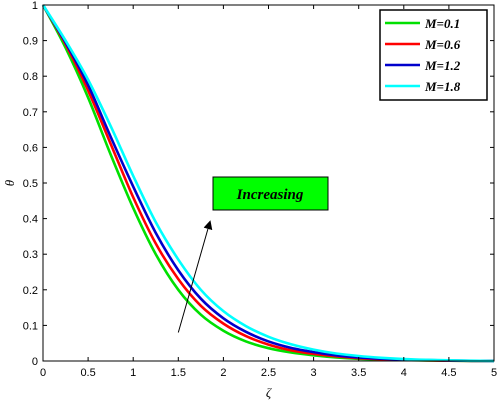 Image resolution: width=498 pixels, height=404 pixels. What do you see at coordinates (9, 182) in the screenshot?
I see `y-axis-label: θ` at bounding box center [9, 182].